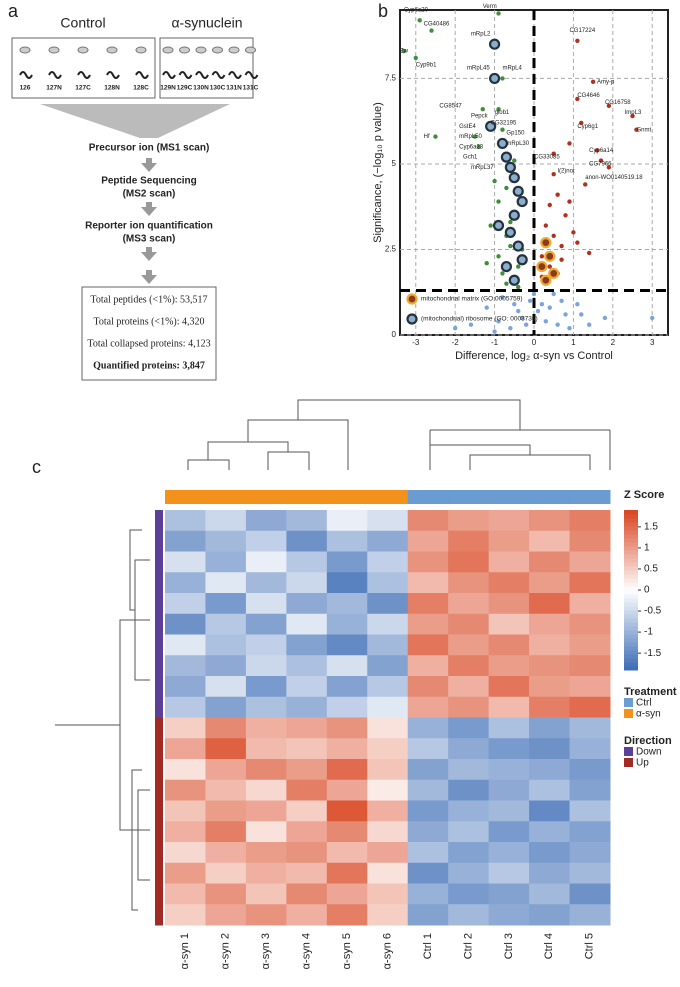 This screenshot has height=987, width=680. What do you see at coordinates (201, 88) in the screenshot?
I see `channel-label: 130N` at bounding box center [201, 88].